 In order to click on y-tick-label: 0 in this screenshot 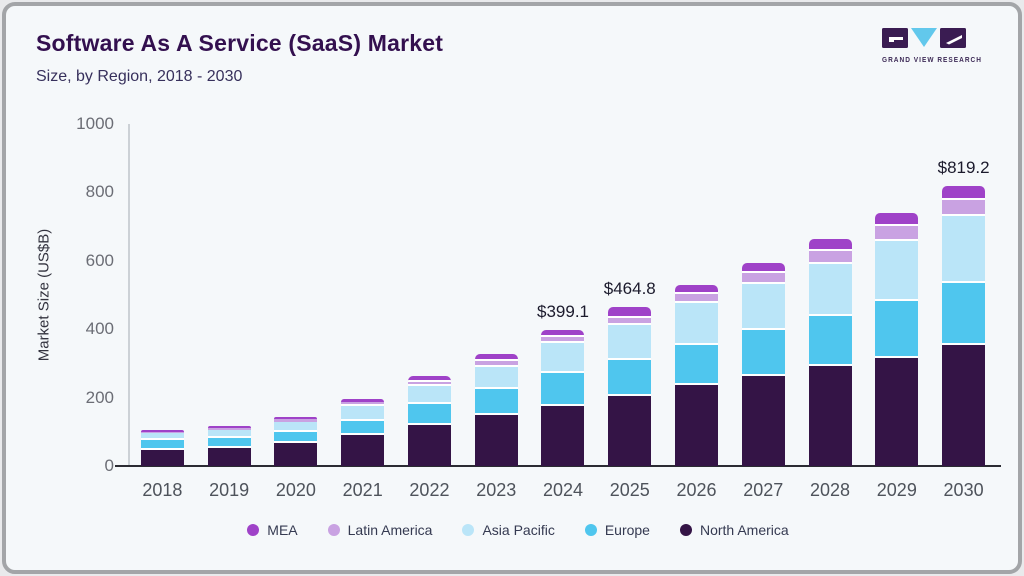, I will do `click(109, 465)`.